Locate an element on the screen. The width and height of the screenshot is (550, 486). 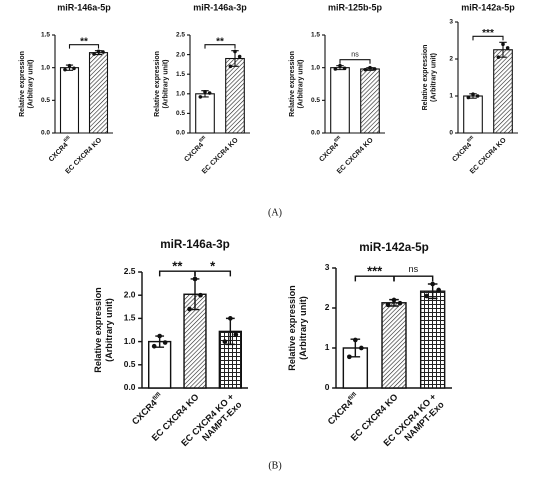
significance-label: * is located at coordinates (213, 266).